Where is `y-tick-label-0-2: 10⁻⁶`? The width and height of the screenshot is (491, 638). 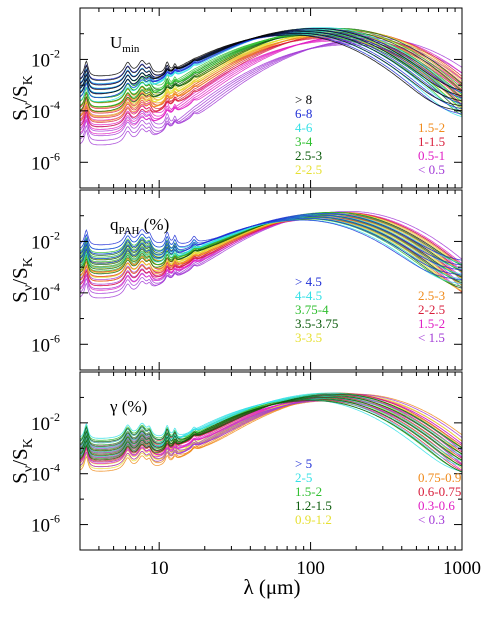 y-tick-label-0-2: 10⁻⁶ is located at coordinates (45, 161).